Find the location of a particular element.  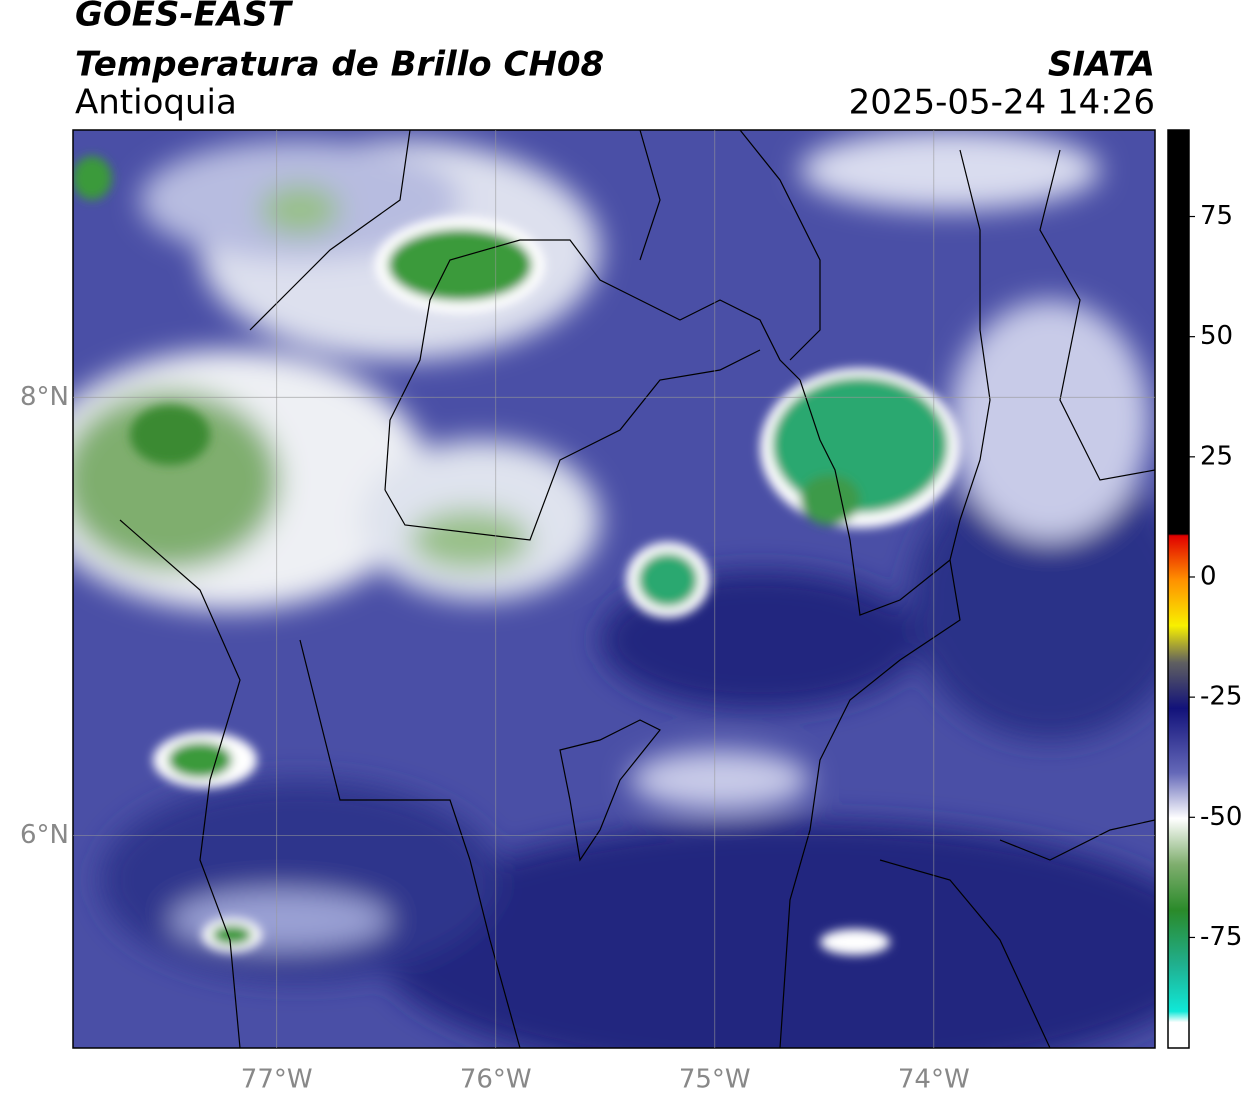

colorbar-tick-label: -75 is located at coordinates (1221, 937).